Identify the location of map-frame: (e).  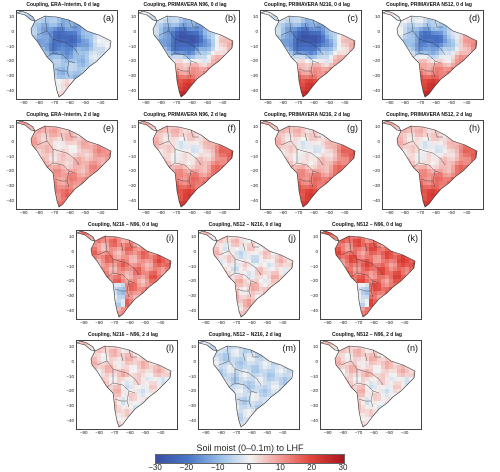
(67, 165).